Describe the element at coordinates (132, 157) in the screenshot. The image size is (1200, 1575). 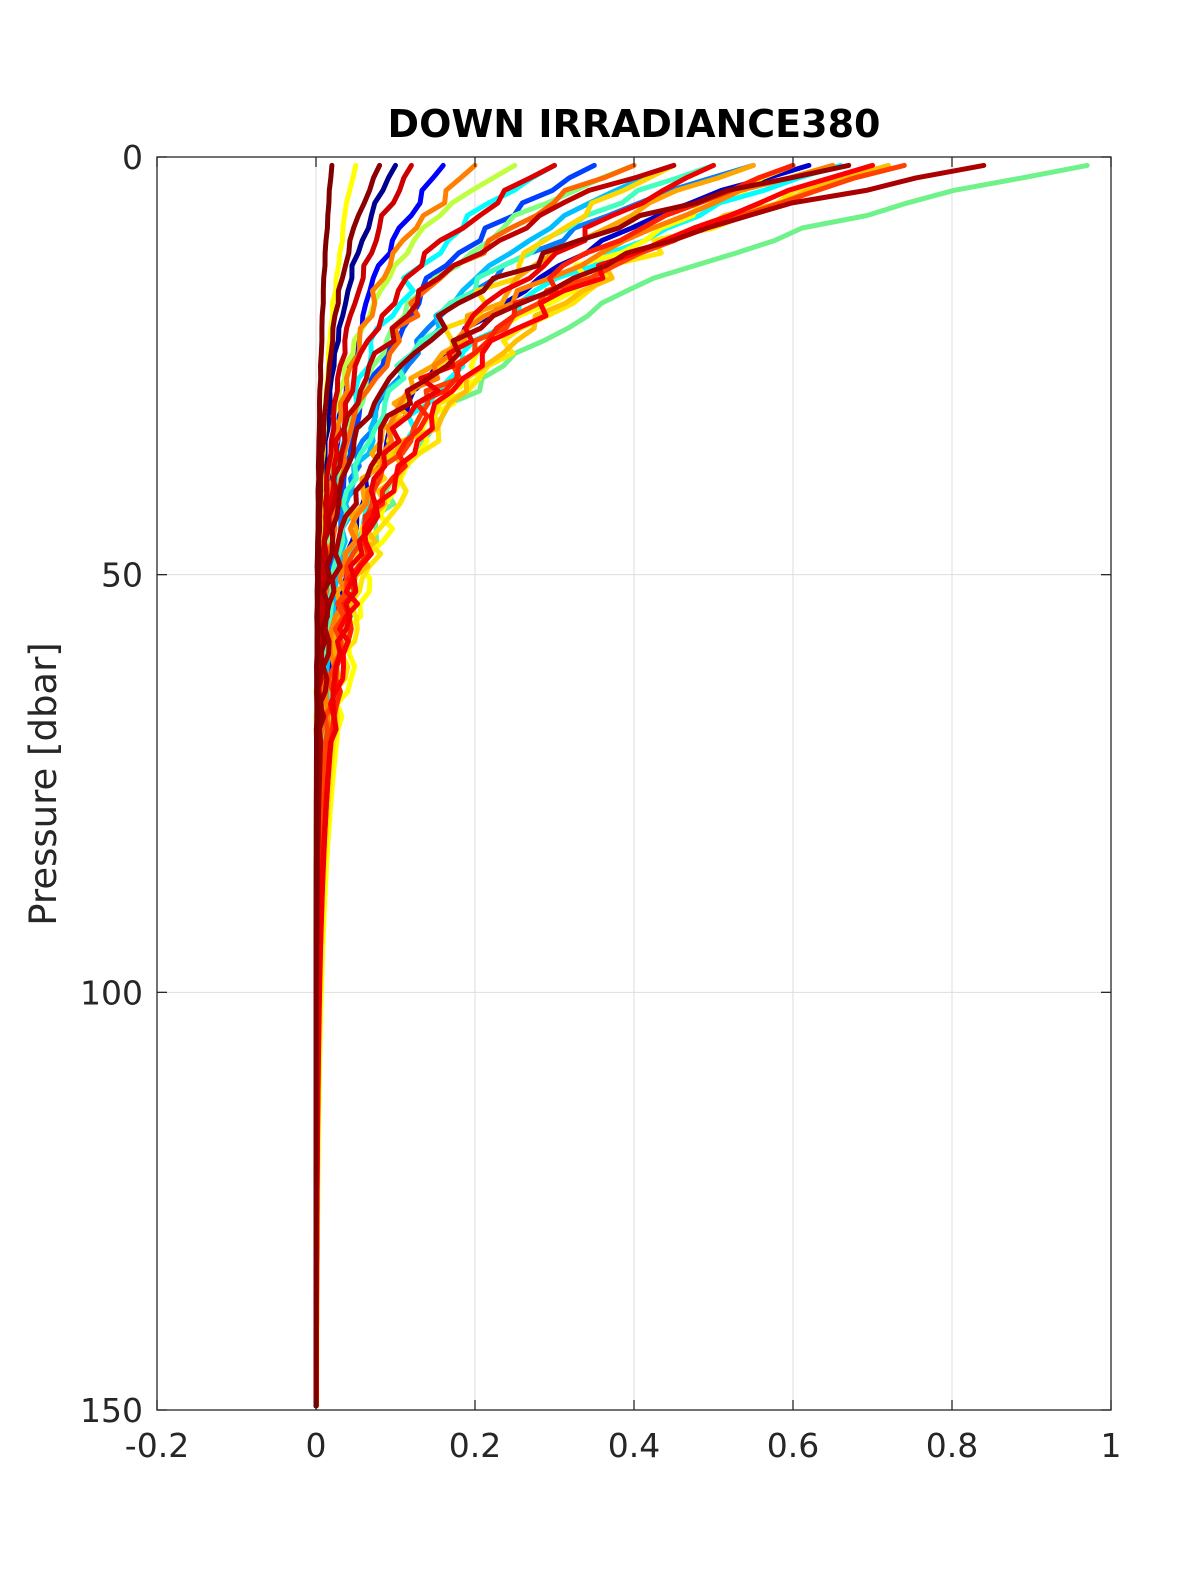
I see `y-tick-label: 0` at that location.